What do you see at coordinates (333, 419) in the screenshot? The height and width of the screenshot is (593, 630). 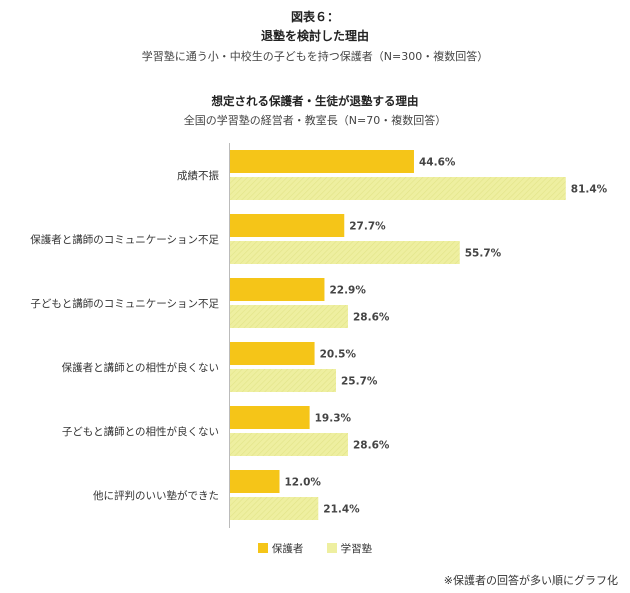 I see `value-label-guardian: 19.3%` at bounding box center [333, 419].